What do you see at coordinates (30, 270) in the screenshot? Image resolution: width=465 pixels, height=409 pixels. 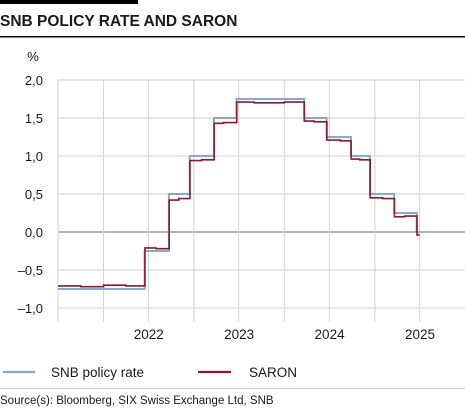 I see `y-tick-label: –0,5` at bounding box center [30, 270].